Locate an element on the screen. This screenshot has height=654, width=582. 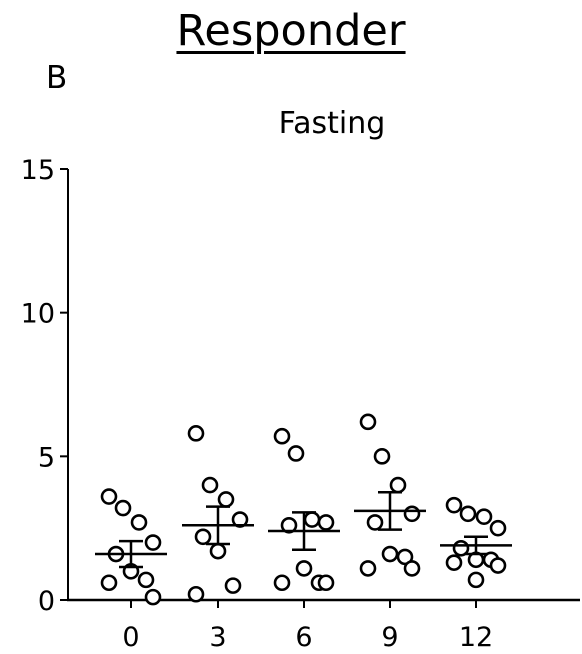
figure-heading: Responder is located at coordinates (291, 31).